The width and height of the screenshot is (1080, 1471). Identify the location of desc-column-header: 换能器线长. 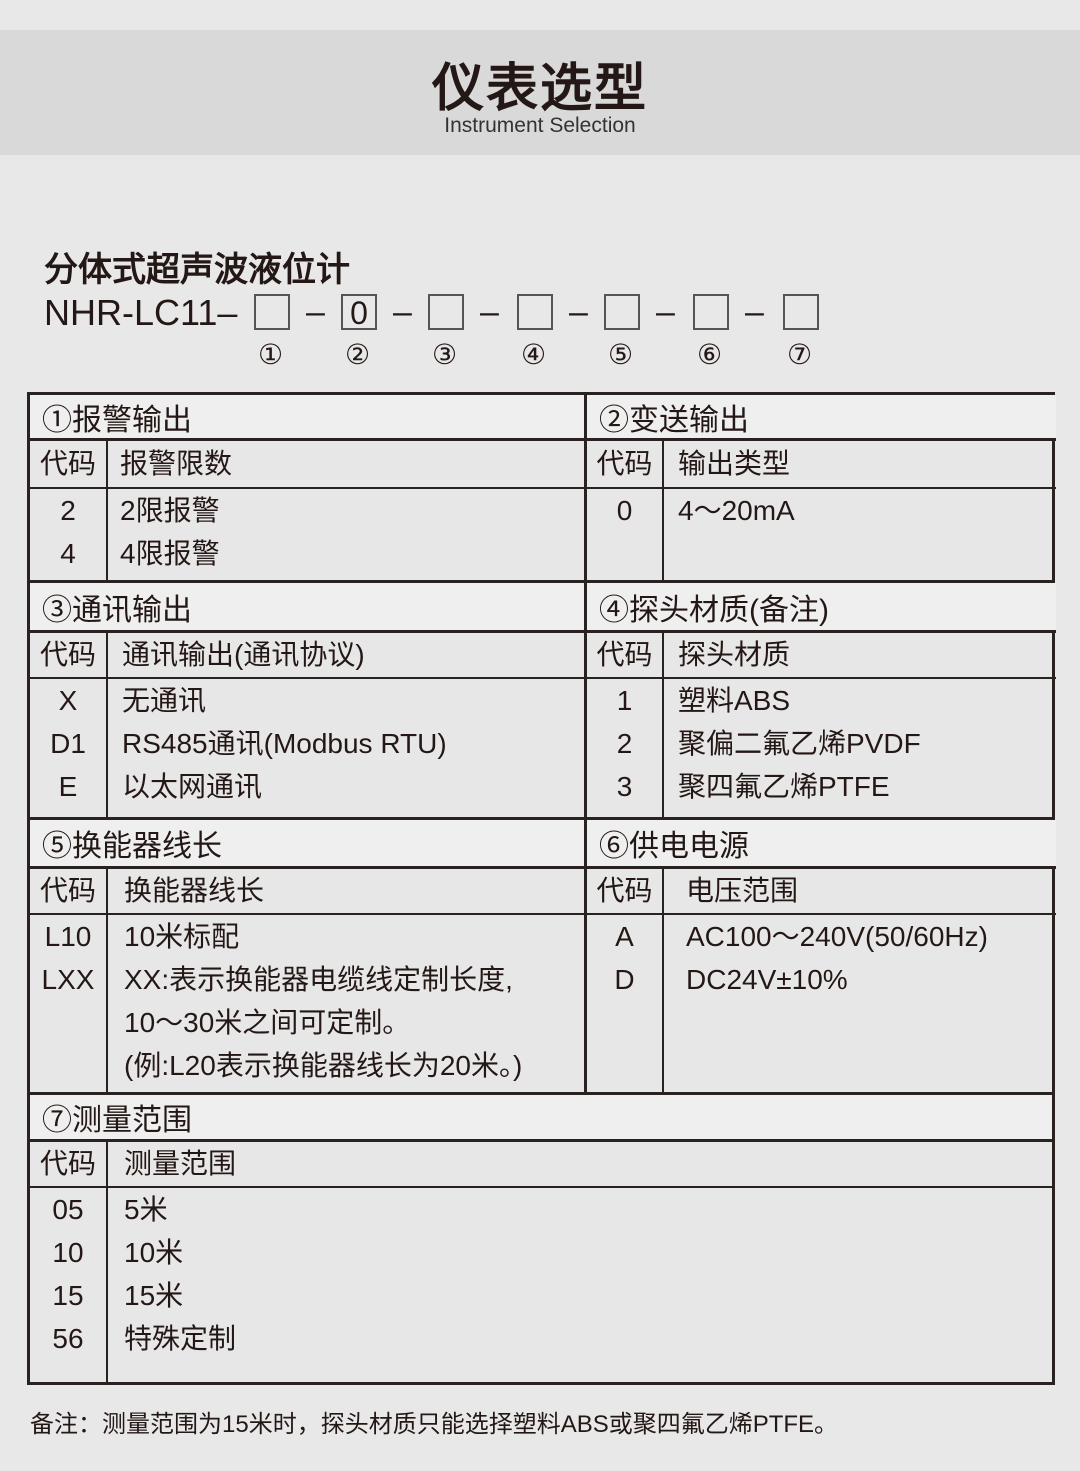
(194, 890).